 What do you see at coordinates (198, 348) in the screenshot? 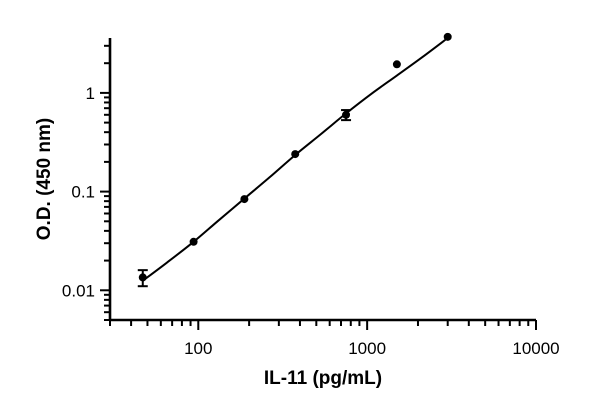
I see `x-tick-label: 100` at bounding box center [198, 348].